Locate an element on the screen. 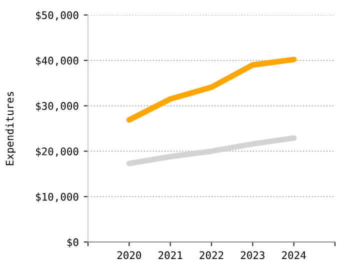 This screenshot has height=275, width=350. y-tick-label: $20,000 is located at coordinates (57, 152).